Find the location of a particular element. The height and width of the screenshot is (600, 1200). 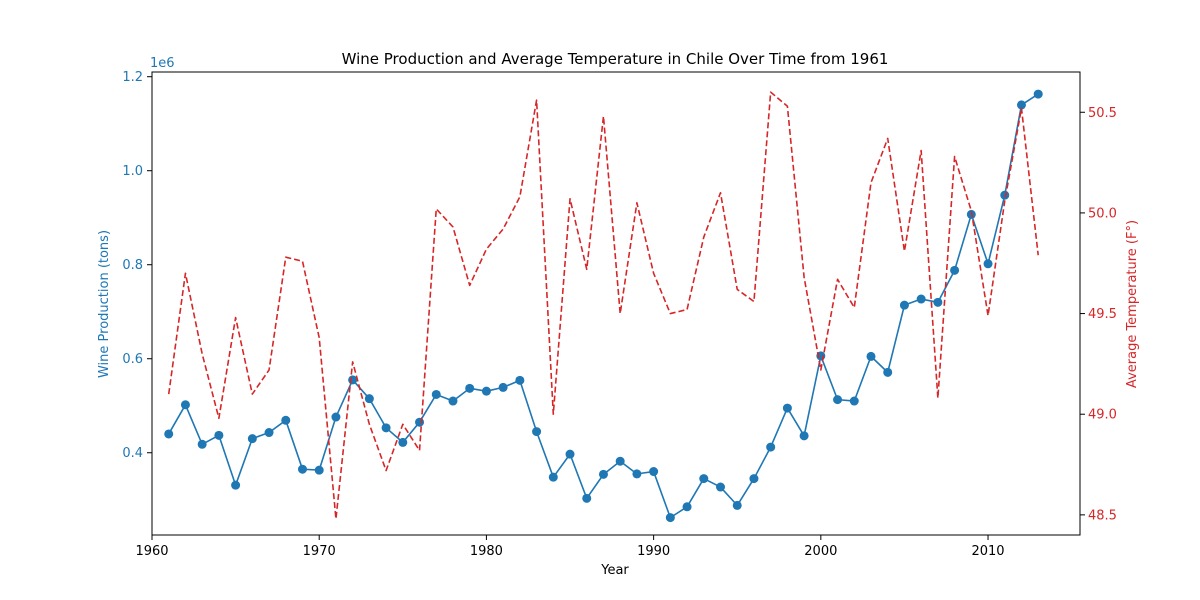

x-tick-label: 1980 is located at coordinates (486, 551).